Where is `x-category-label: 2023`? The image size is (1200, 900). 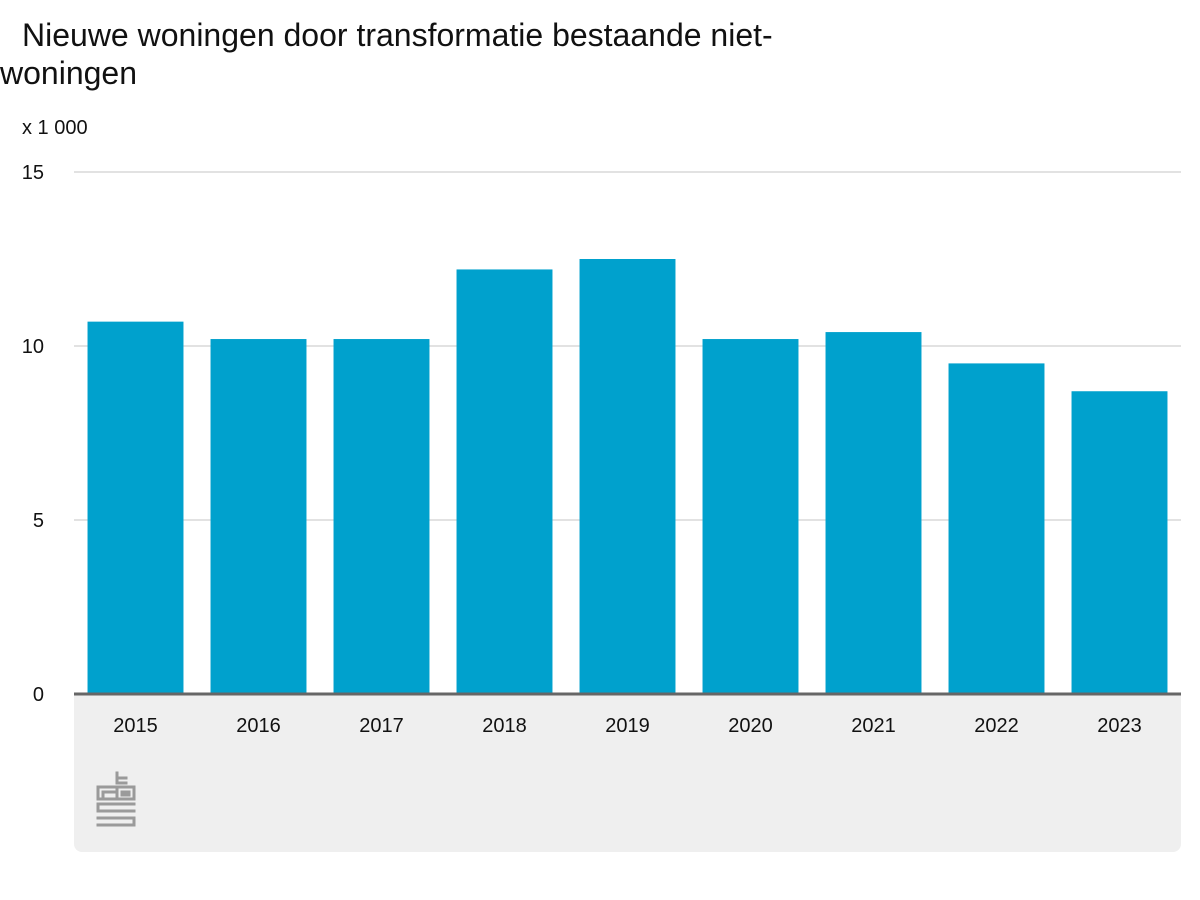
x-category-label: 2023 is located at coordinates (1119, 726).